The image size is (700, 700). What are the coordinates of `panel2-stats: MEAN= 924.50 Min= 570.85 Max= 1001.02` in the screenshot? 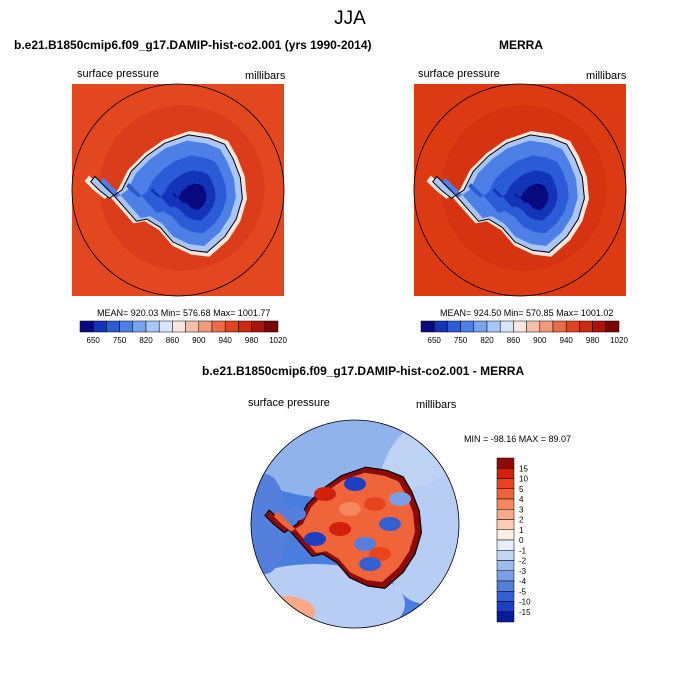 It's located at (527, 313).